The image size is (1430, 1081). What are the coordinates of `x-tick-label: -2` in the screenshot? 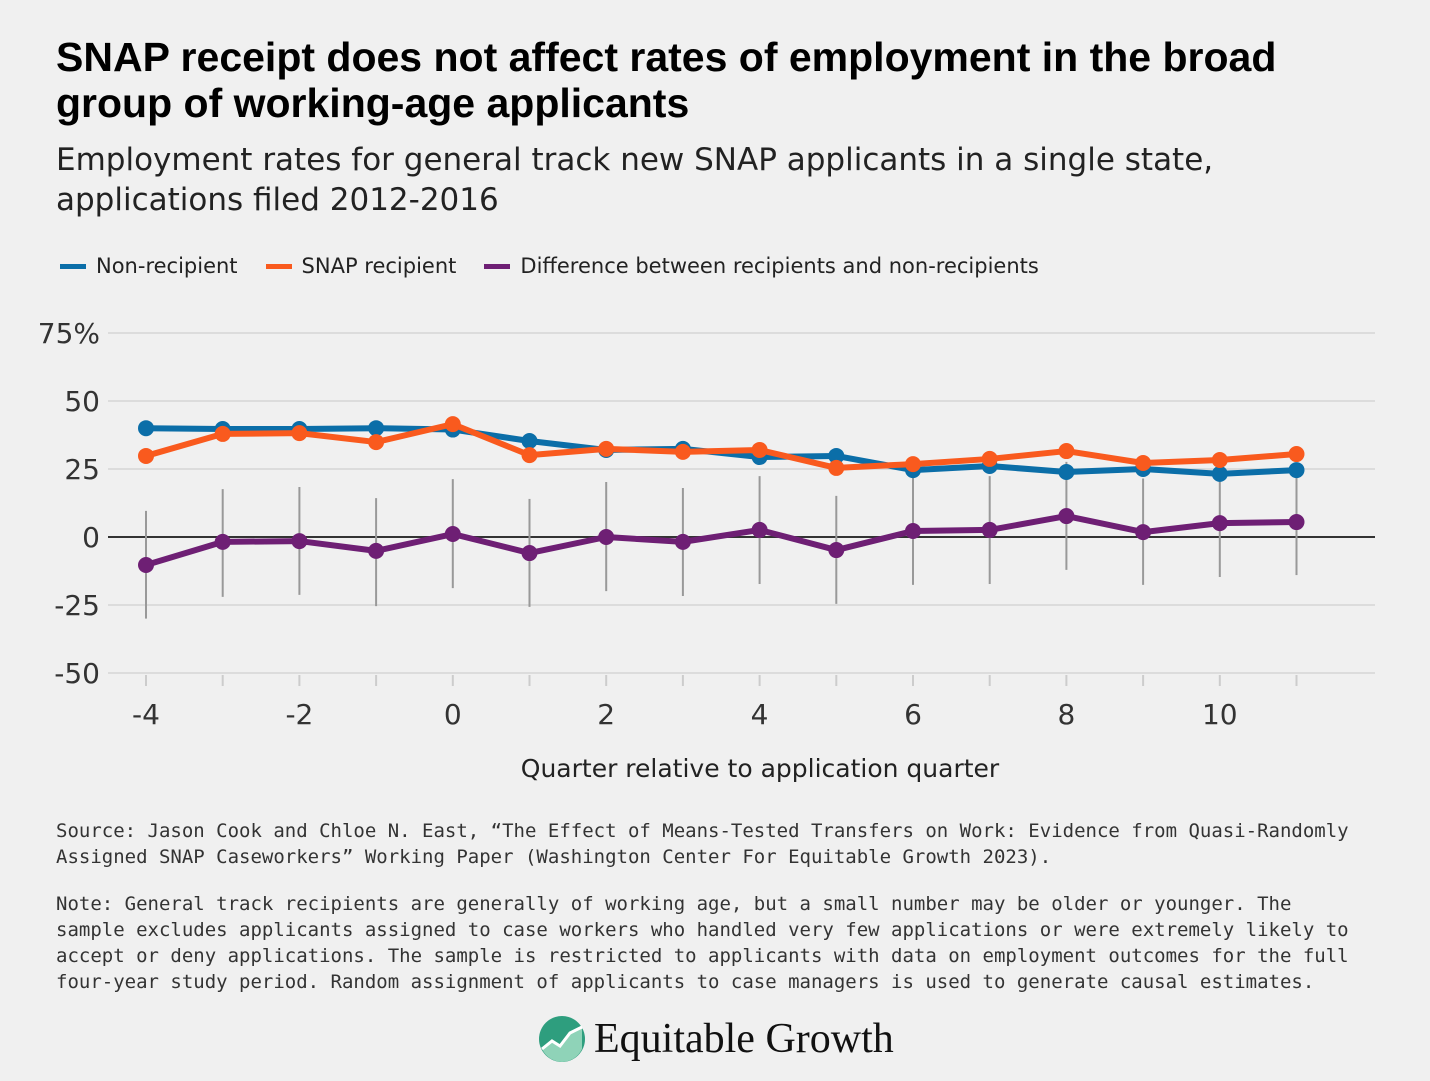 It's located at (299, 714).